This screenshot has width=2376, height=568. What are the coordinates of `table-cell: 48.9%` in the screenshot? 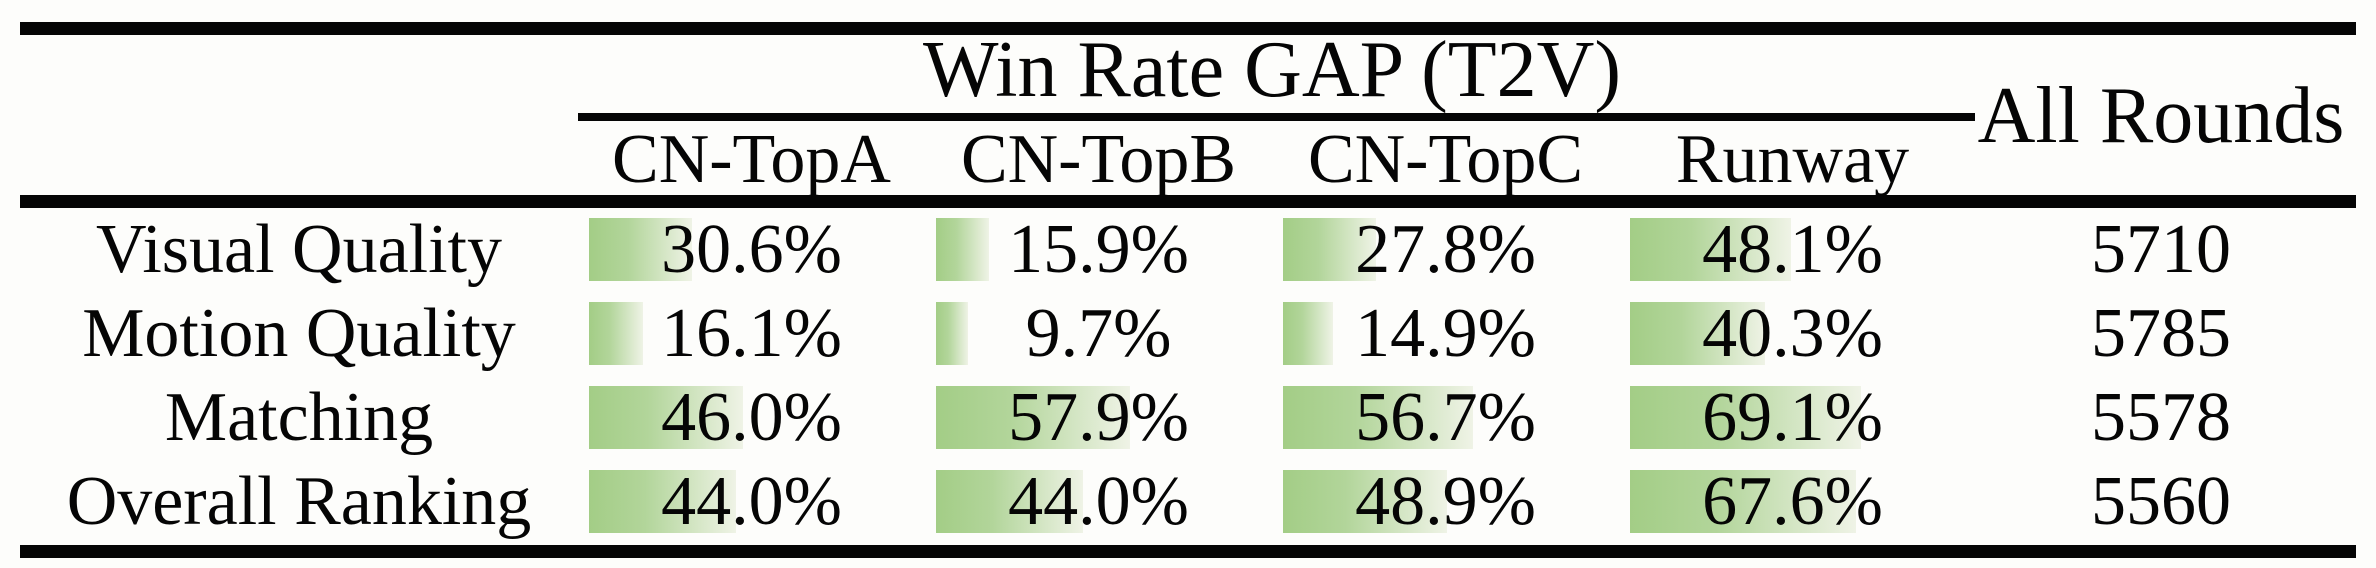 It's located at (1445, 502).